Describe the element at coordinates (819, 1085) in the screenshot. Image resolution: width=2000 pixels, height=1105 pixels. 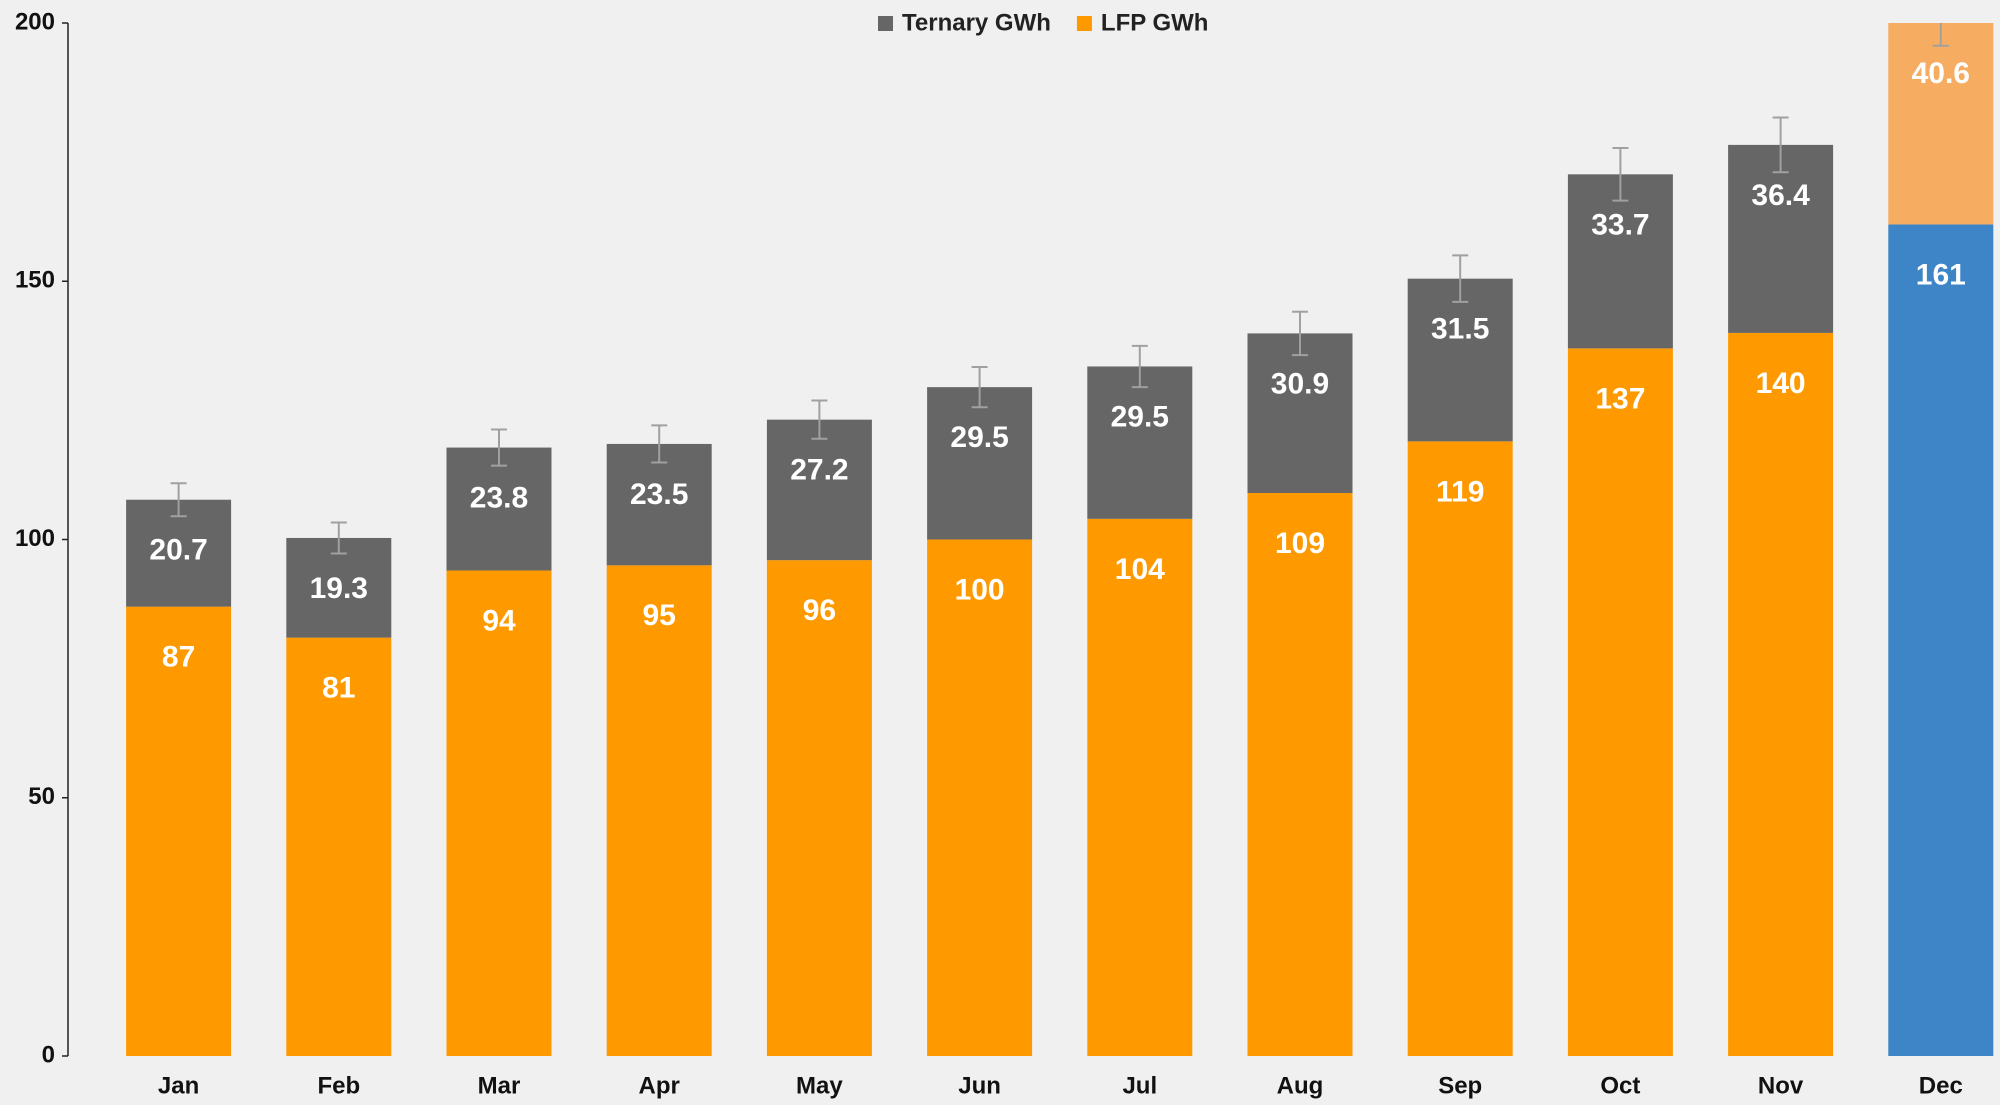
I see `x-tick-label: May` at that location.